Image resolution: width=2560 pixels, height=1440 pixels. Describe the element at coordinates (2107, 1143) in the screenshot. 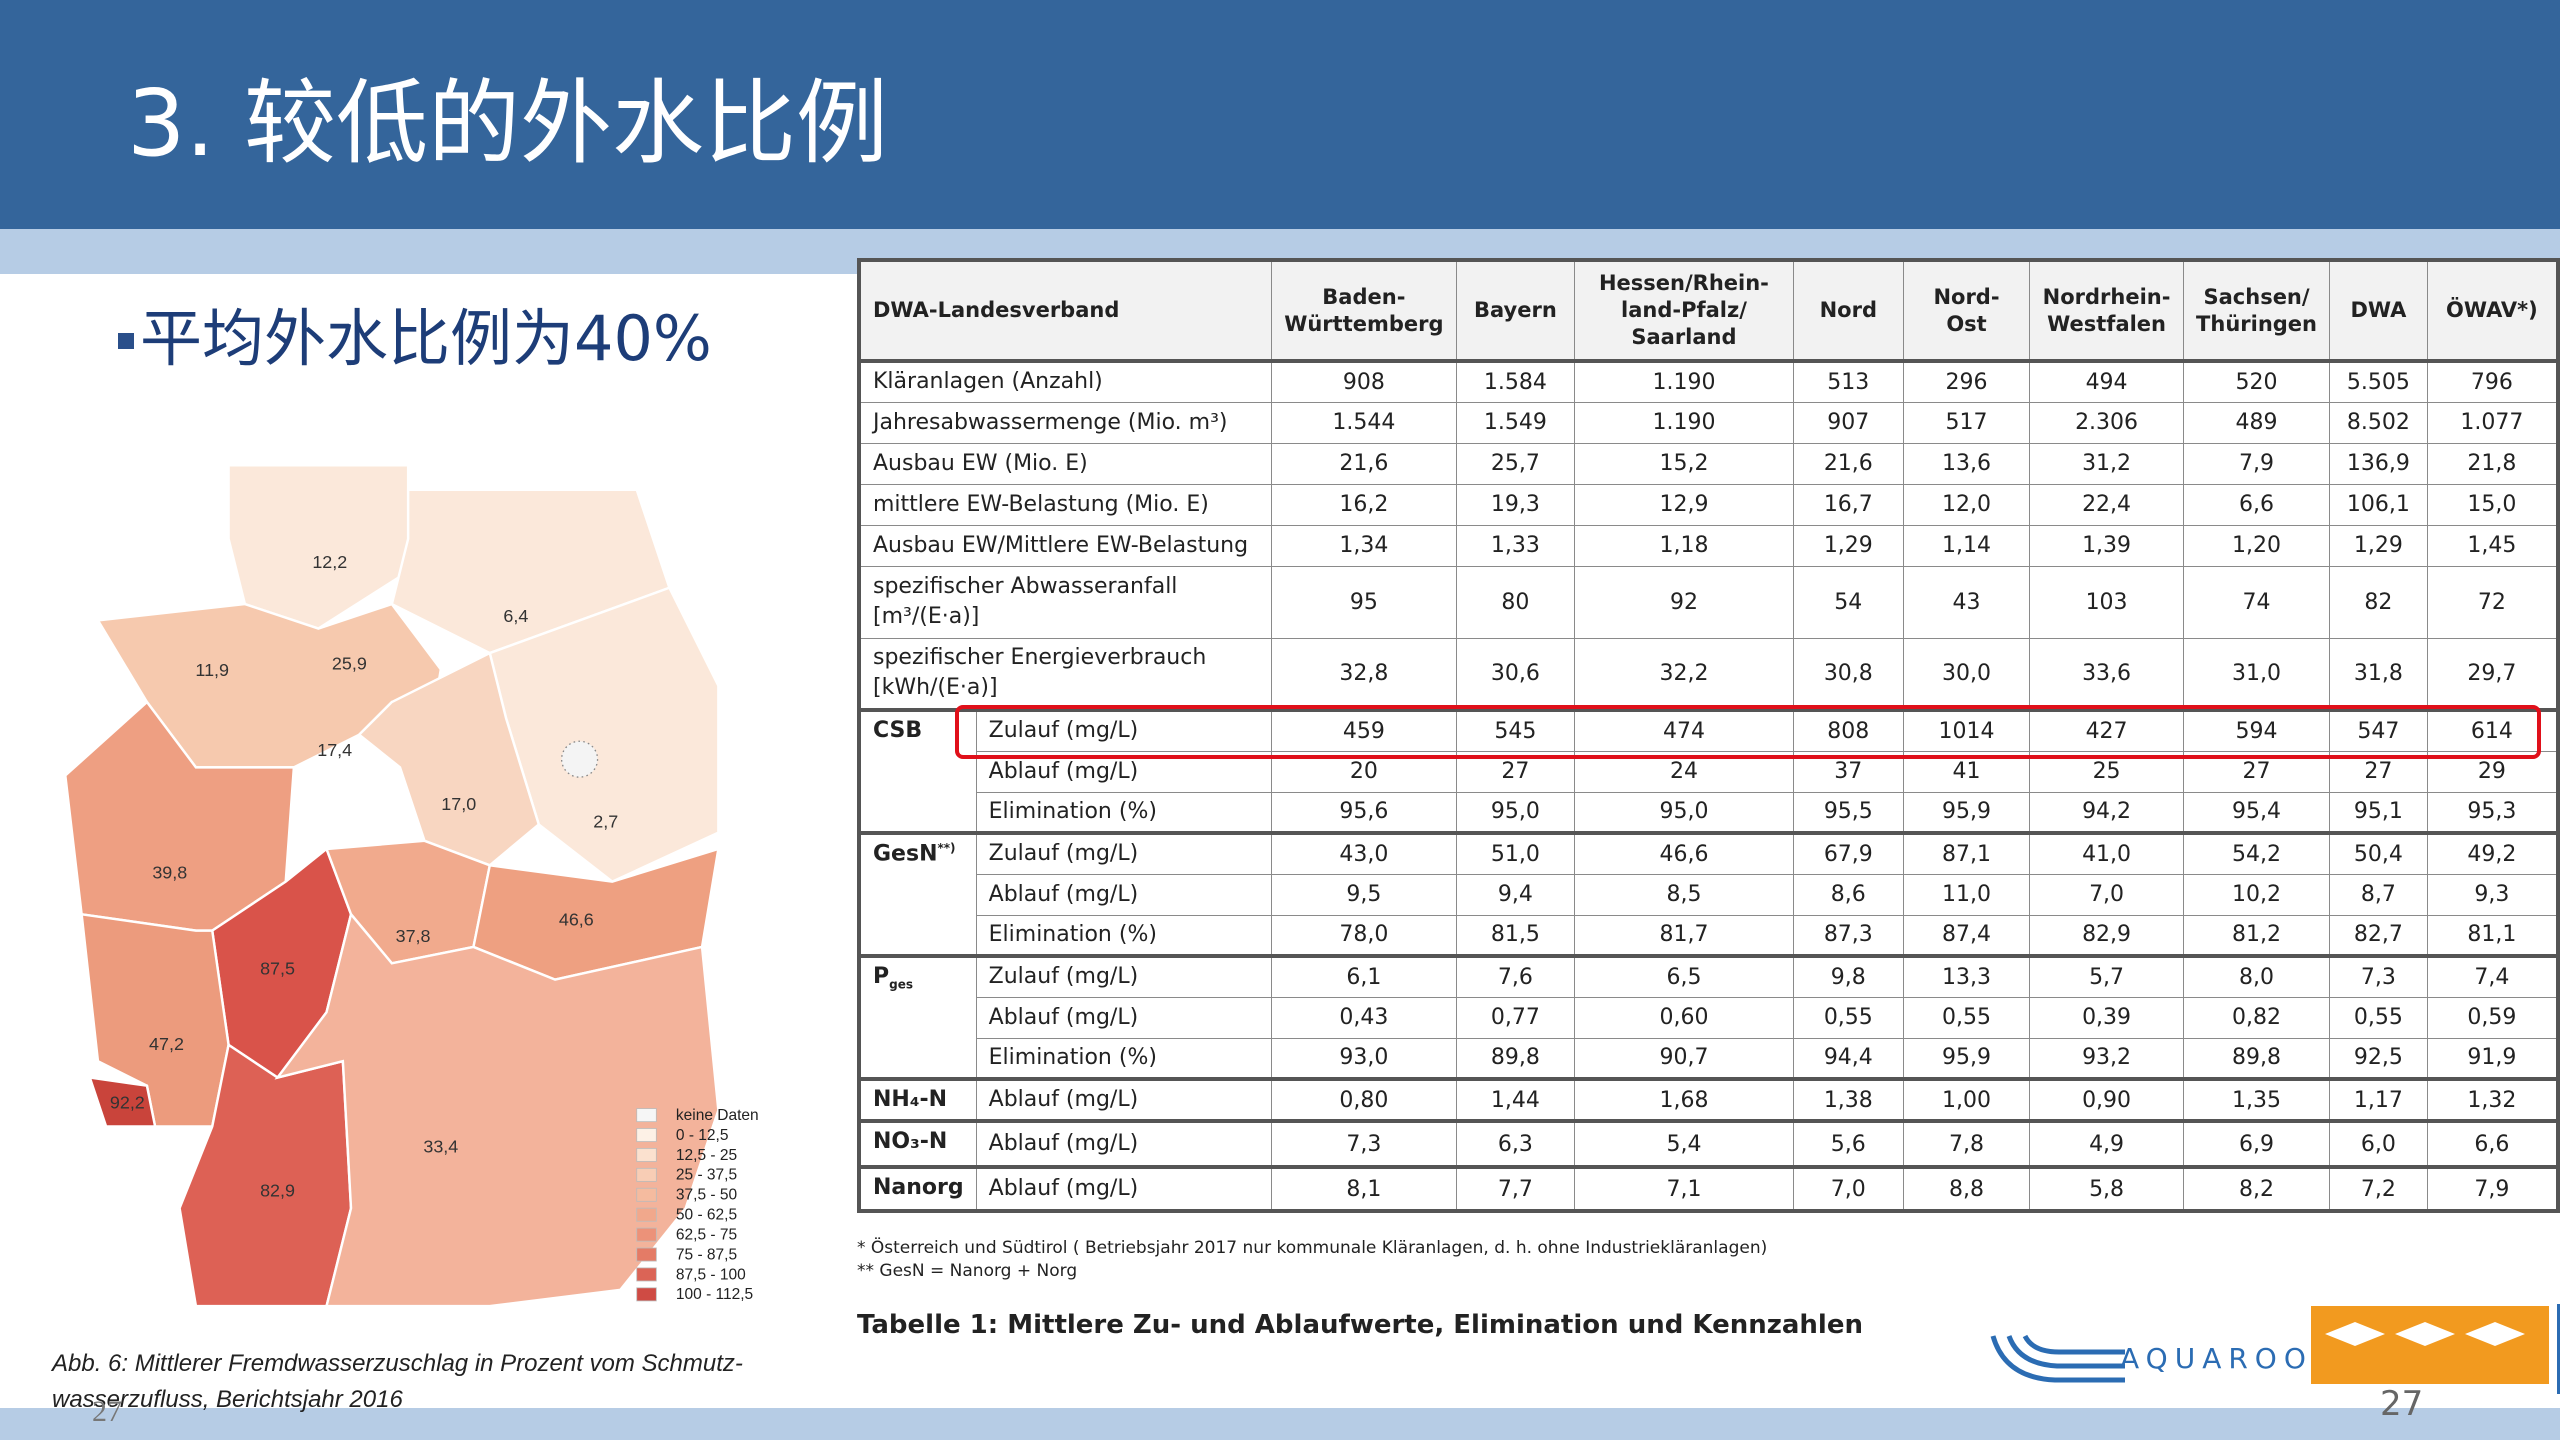

I see `cell-value: 4,9` at that location.